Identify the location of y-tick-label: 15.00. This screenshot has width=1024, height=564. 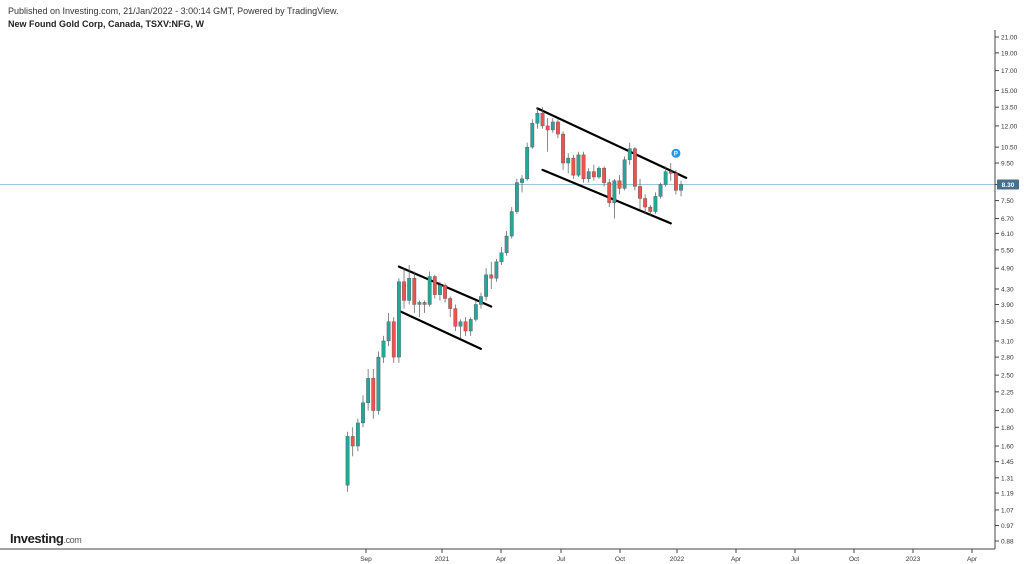
(1009, 91).